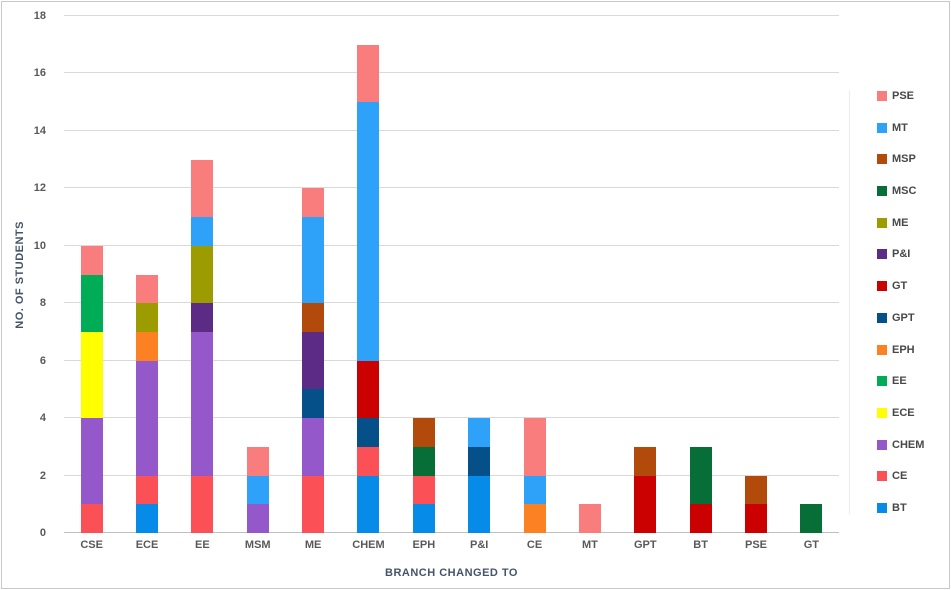 The width and height of the screenshot is (951, 590). I want to click on bar-cell-EE, so click(202, 274).